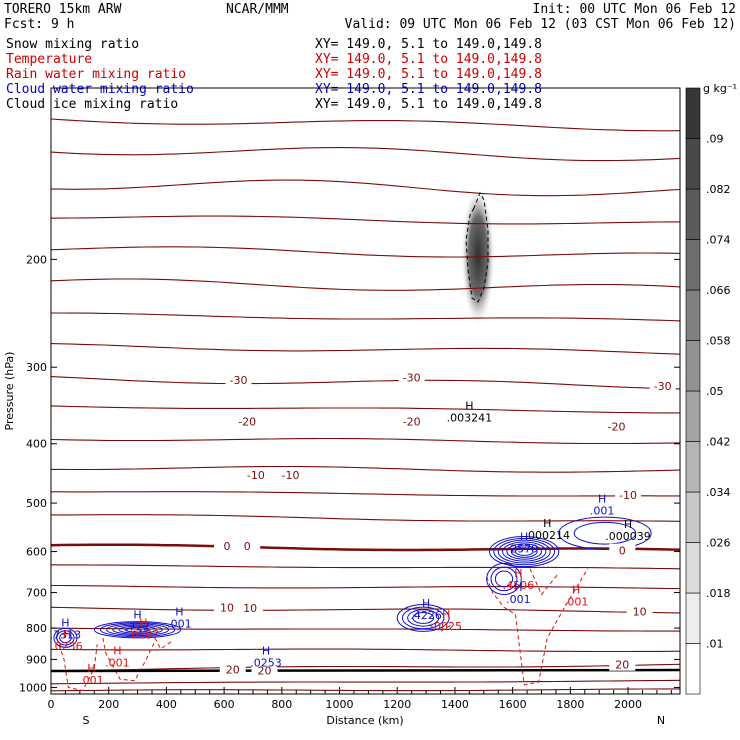 This screenshot has width=740, height=740. I want to click on cloud-water-contours, so click(352, 582).